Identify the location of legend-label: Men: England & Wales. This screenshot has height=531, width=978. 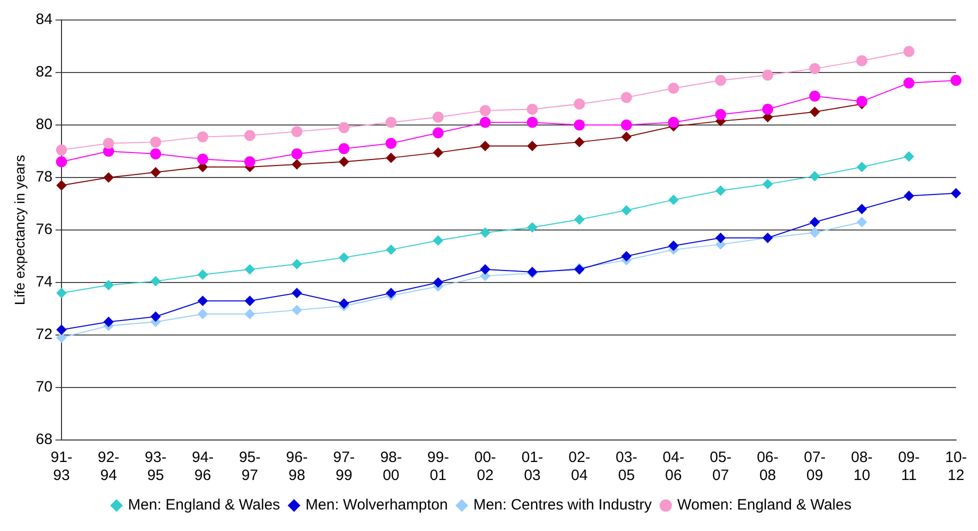
(204, 505).